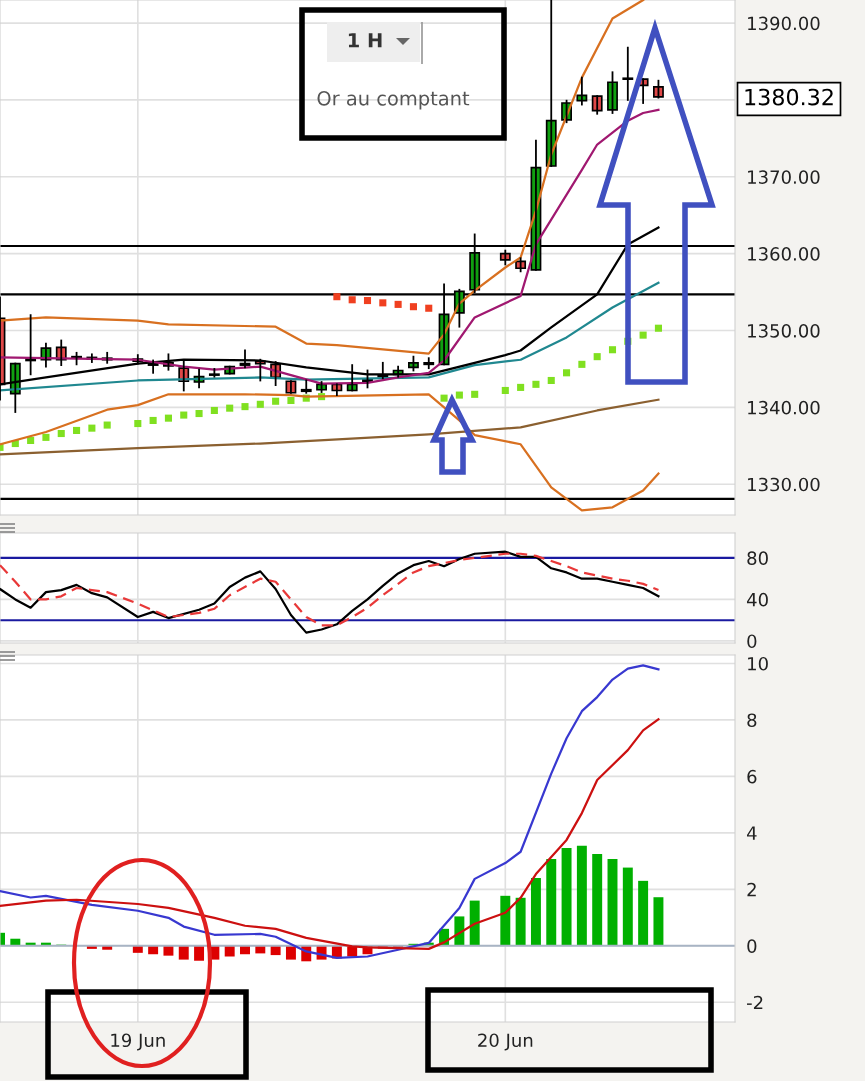 The image size is (865, 1081). Describe the element at coordinates (505, 1042) in the screenshot. I see `x-tick-label: 20 Jun` at that location.